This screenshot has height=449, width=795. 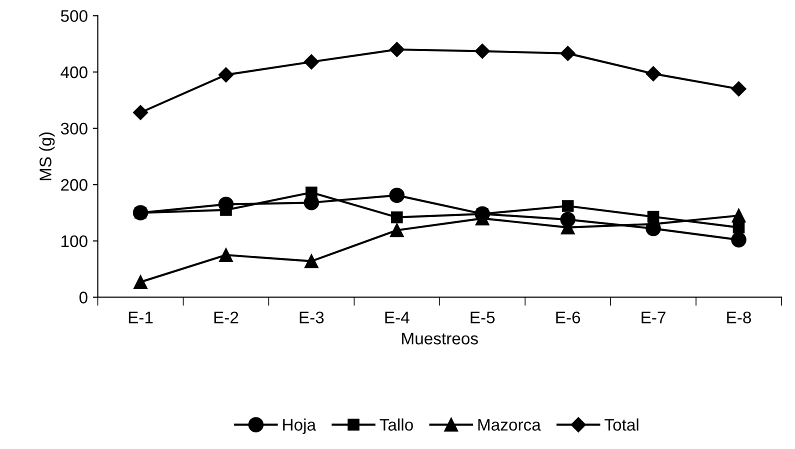 I want to click on y-tick-label: 300, so click(x=74, y=128).